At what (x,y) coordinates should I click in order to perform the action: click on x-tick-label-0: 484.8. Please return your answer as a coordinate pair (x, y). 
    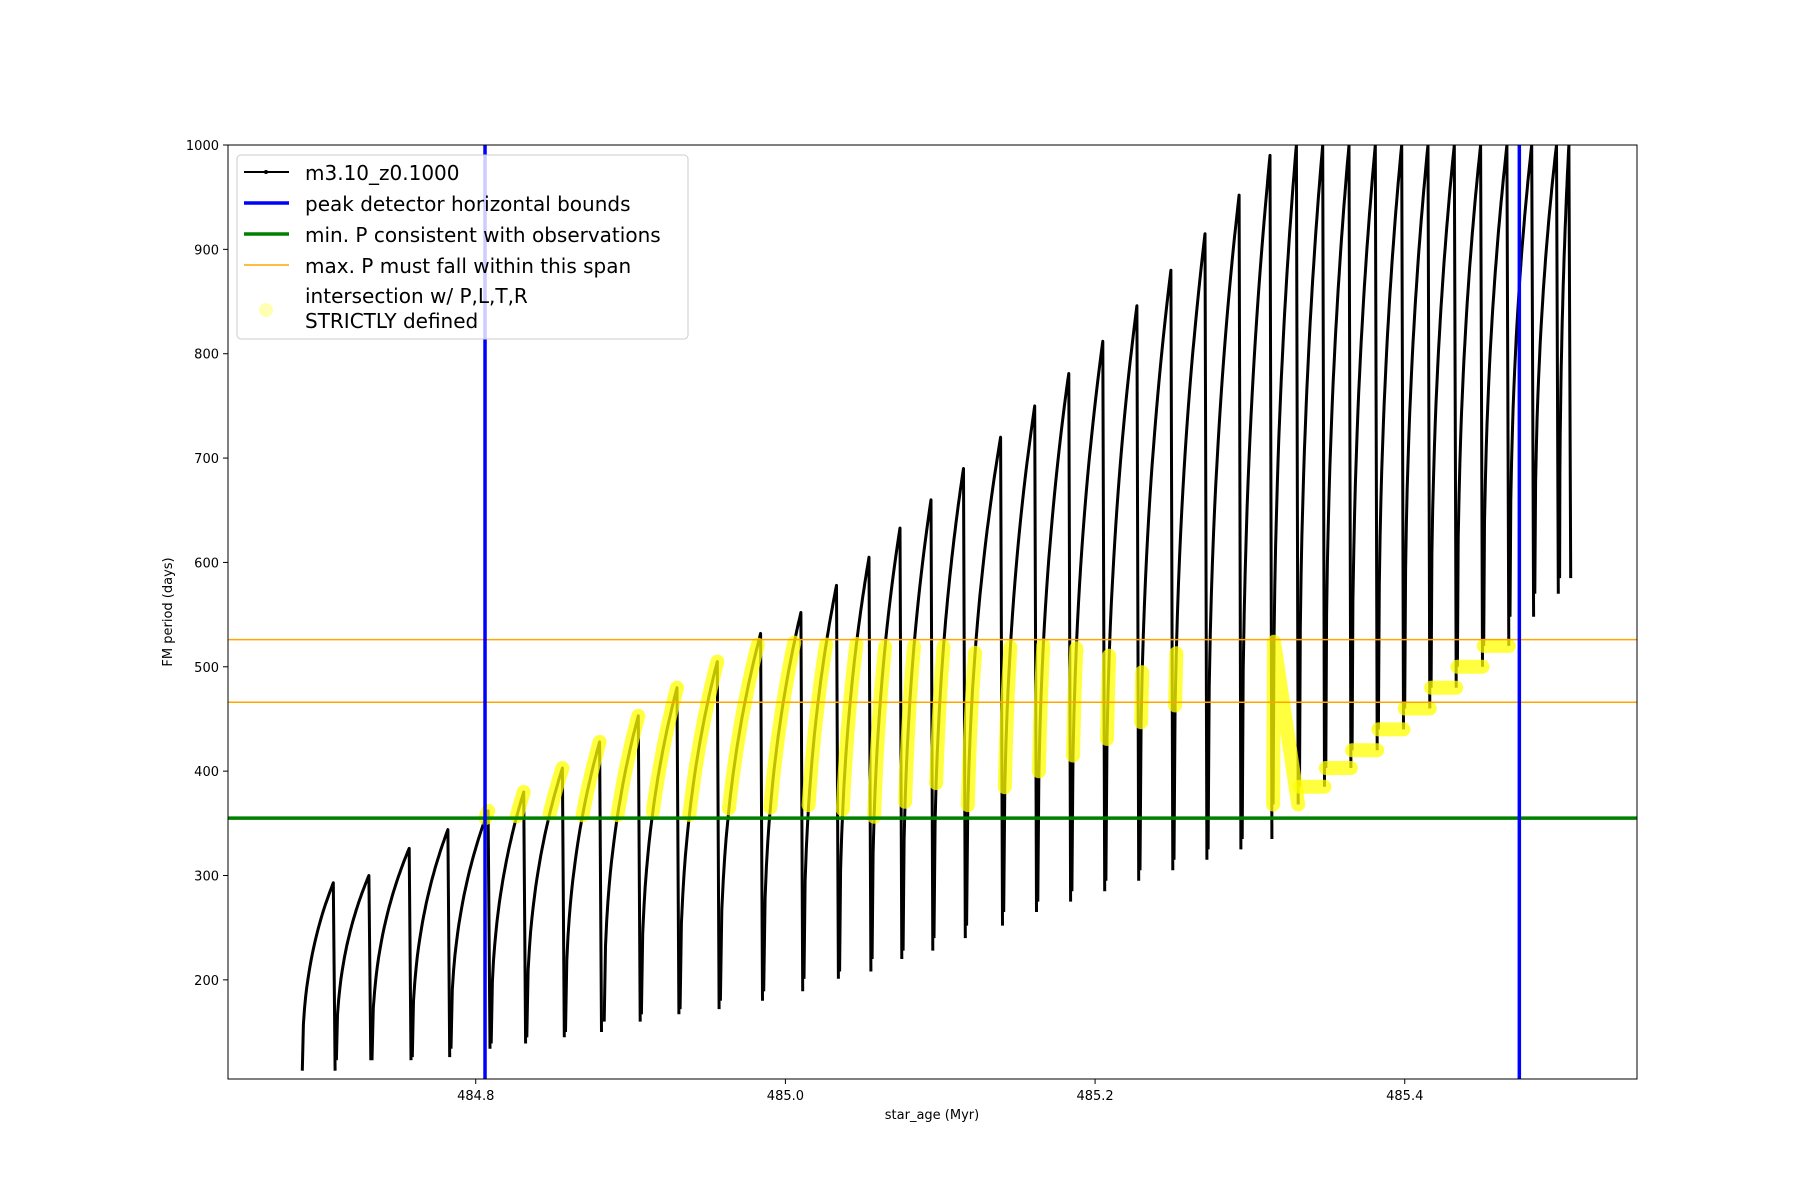
    Looking at the image, I should click on (475, 1096).